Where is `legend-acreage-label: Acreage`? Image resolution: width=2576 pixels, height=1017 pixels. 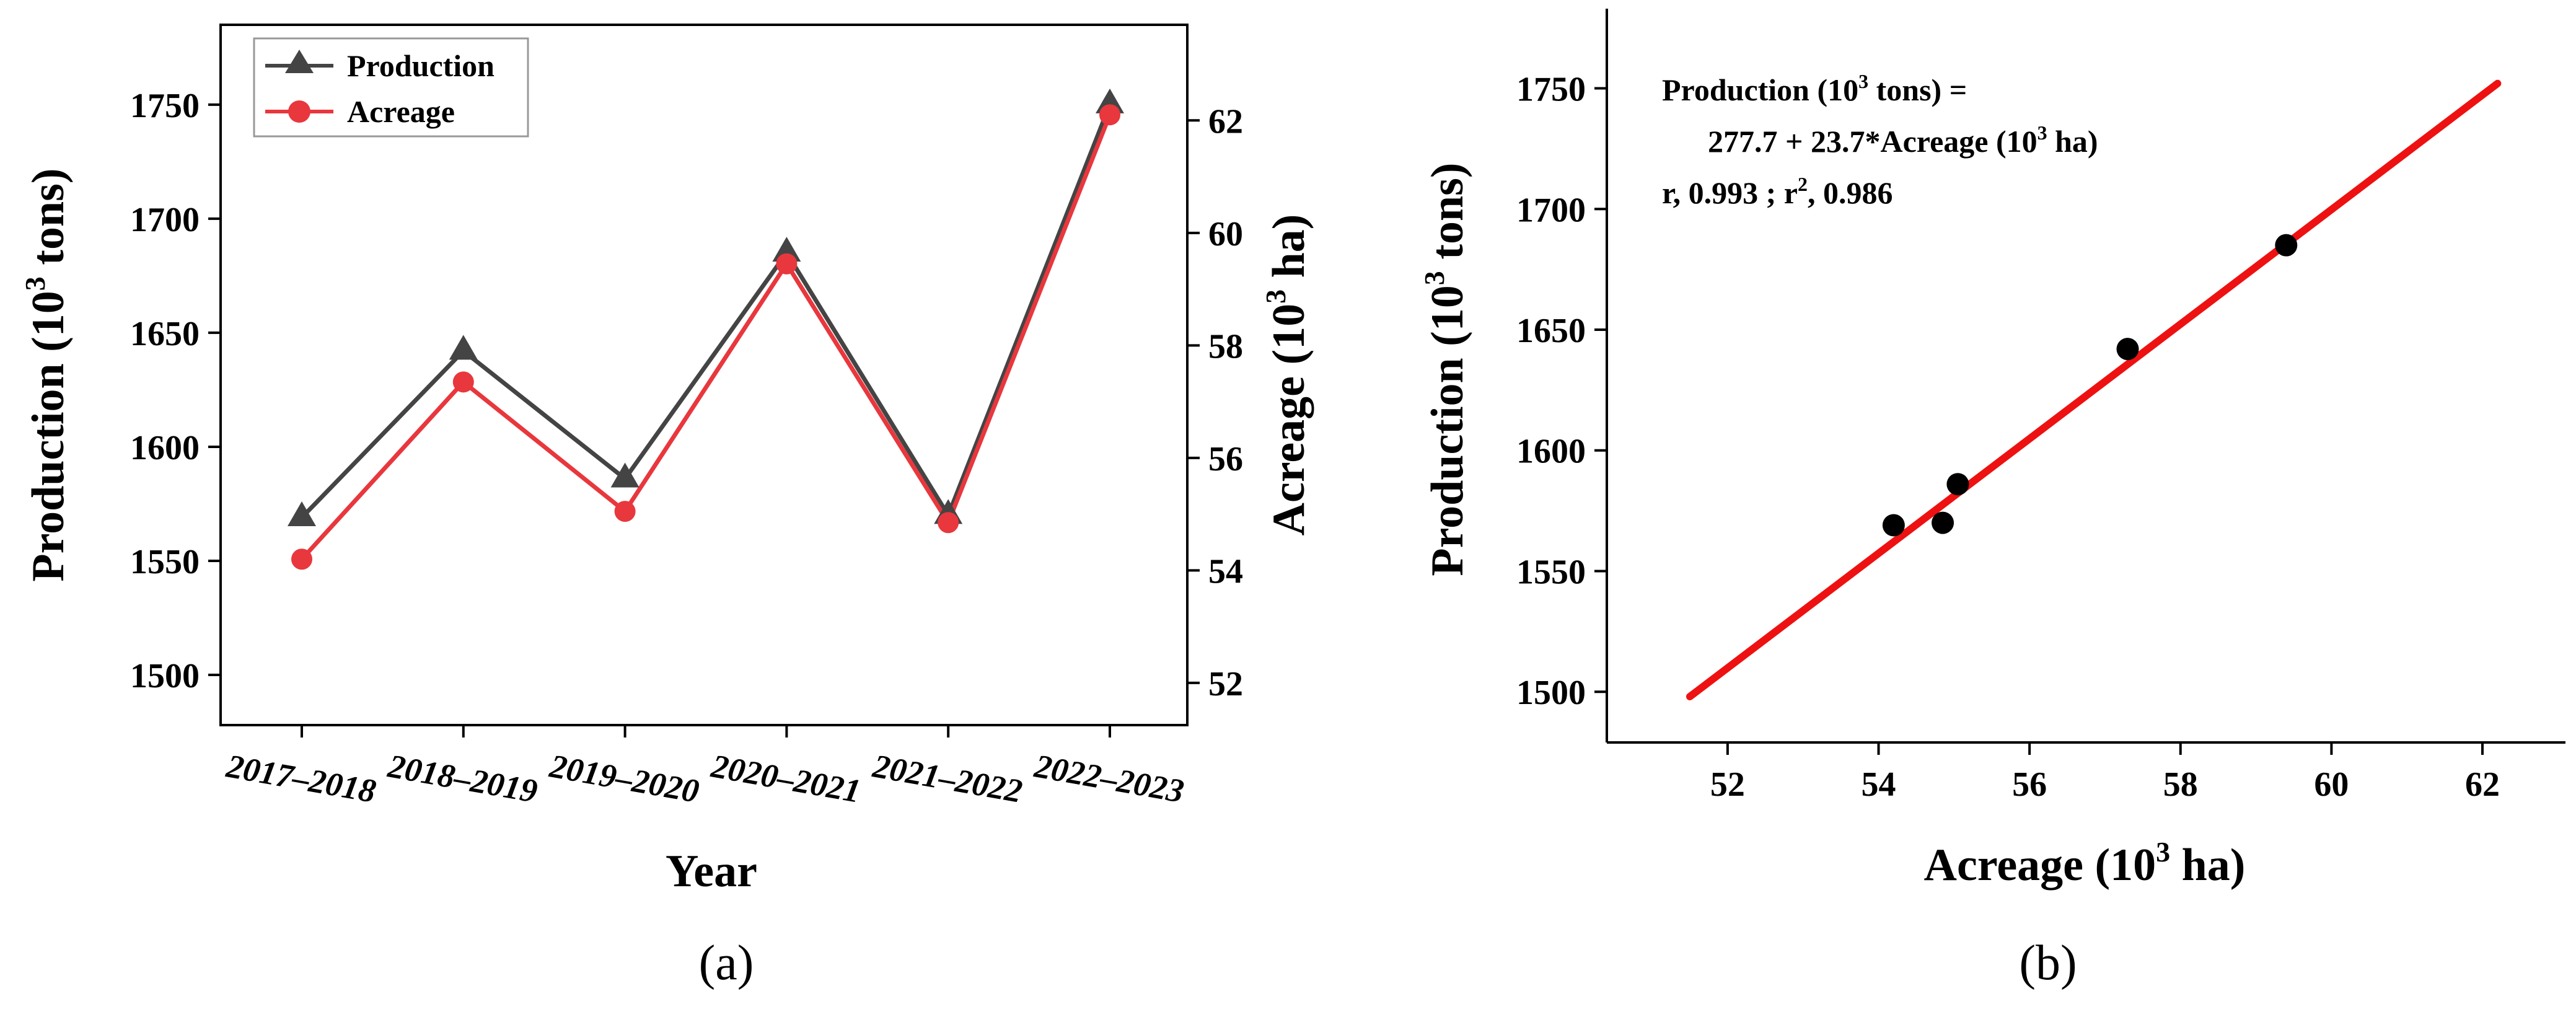 legend-acreage-label: Acreage is located at coordinates (401, 111).